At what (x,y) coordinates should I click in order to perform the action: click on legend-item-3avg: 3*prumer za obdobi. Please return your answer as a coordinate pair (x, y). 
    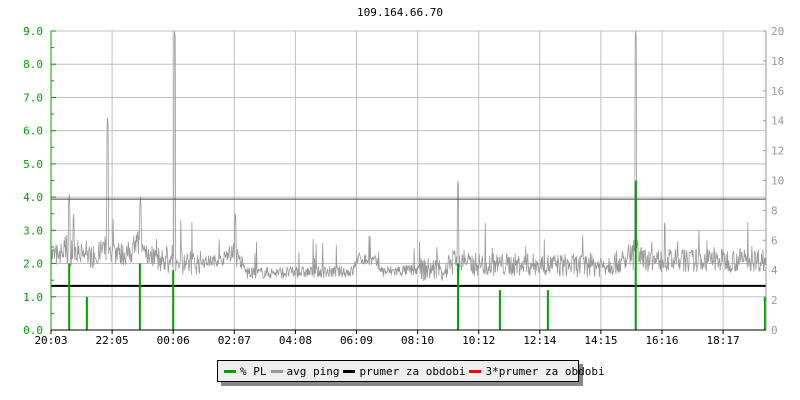
    Looking at the image, I should click on (536, 371).